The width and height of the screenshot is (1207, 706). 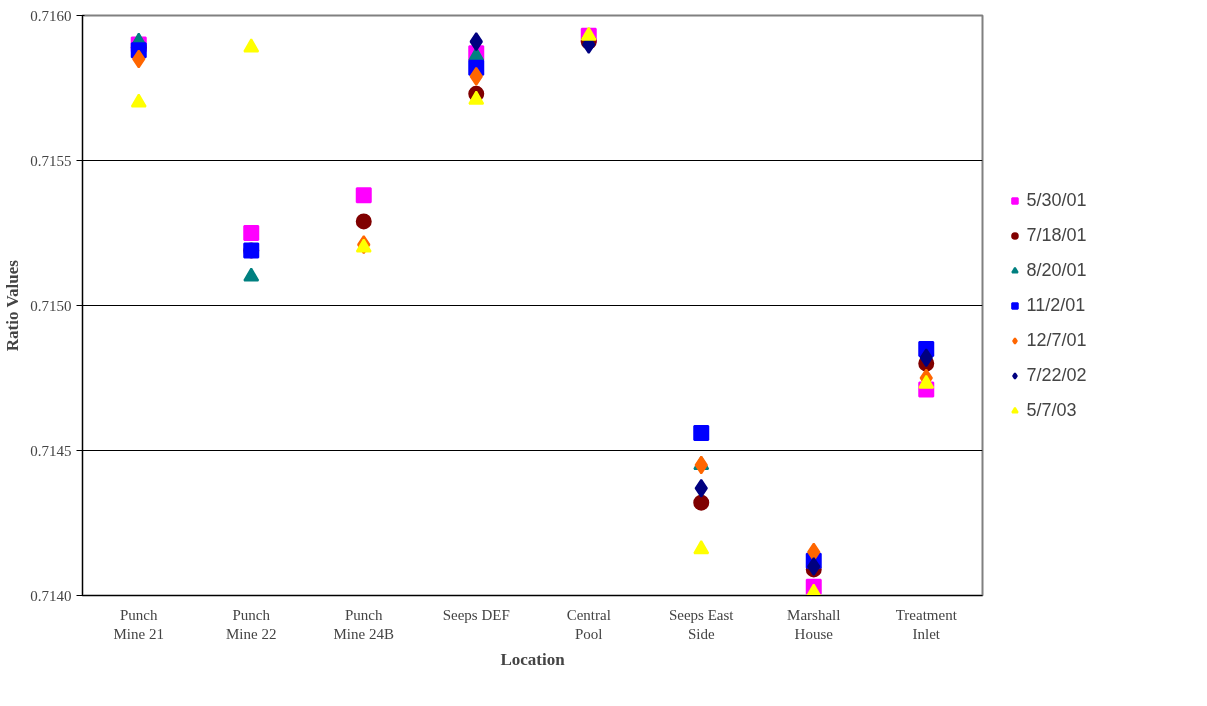 What do you see at coordinates (1056, 305) in the screenshot?
I see `legend-label: 11/2/01` at bounding box center [1056, 305].